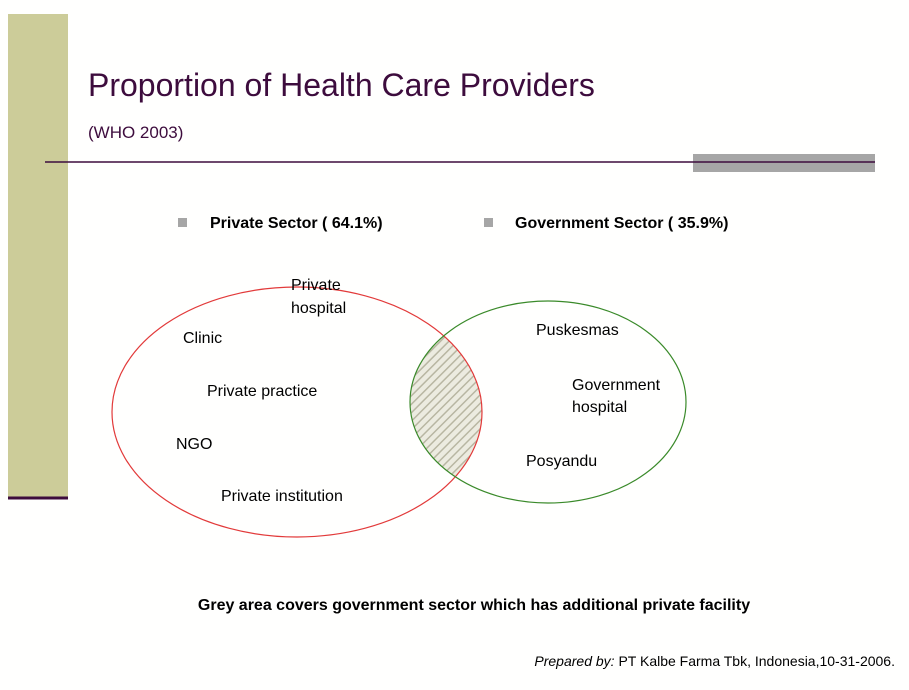 The width and height of the screenshot is (909, 690). I want to click on private-circle, so click(297, 412).